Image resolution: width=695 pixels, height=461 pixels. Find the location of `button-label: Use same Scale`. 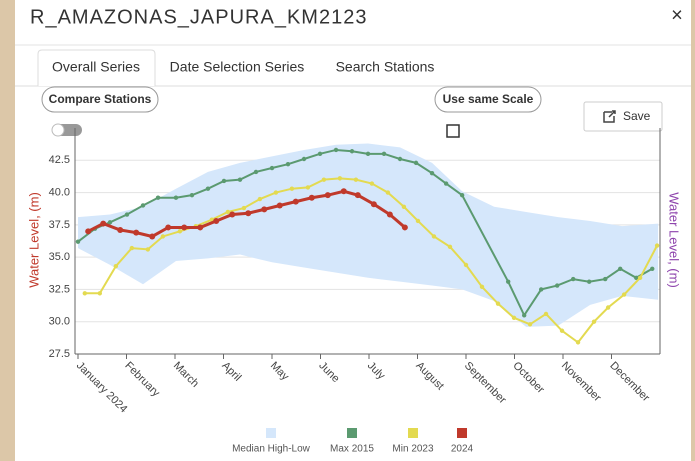

button-label: Use same Scale is located at coordinates (488, 99).